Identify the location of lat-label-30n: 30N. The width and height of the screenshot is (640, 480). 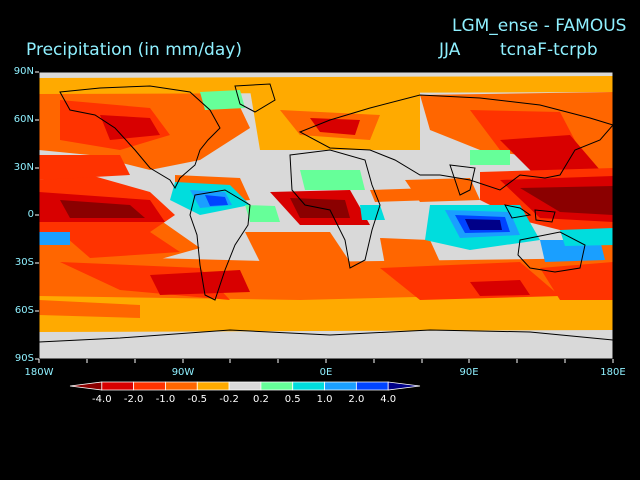
(23, 167).